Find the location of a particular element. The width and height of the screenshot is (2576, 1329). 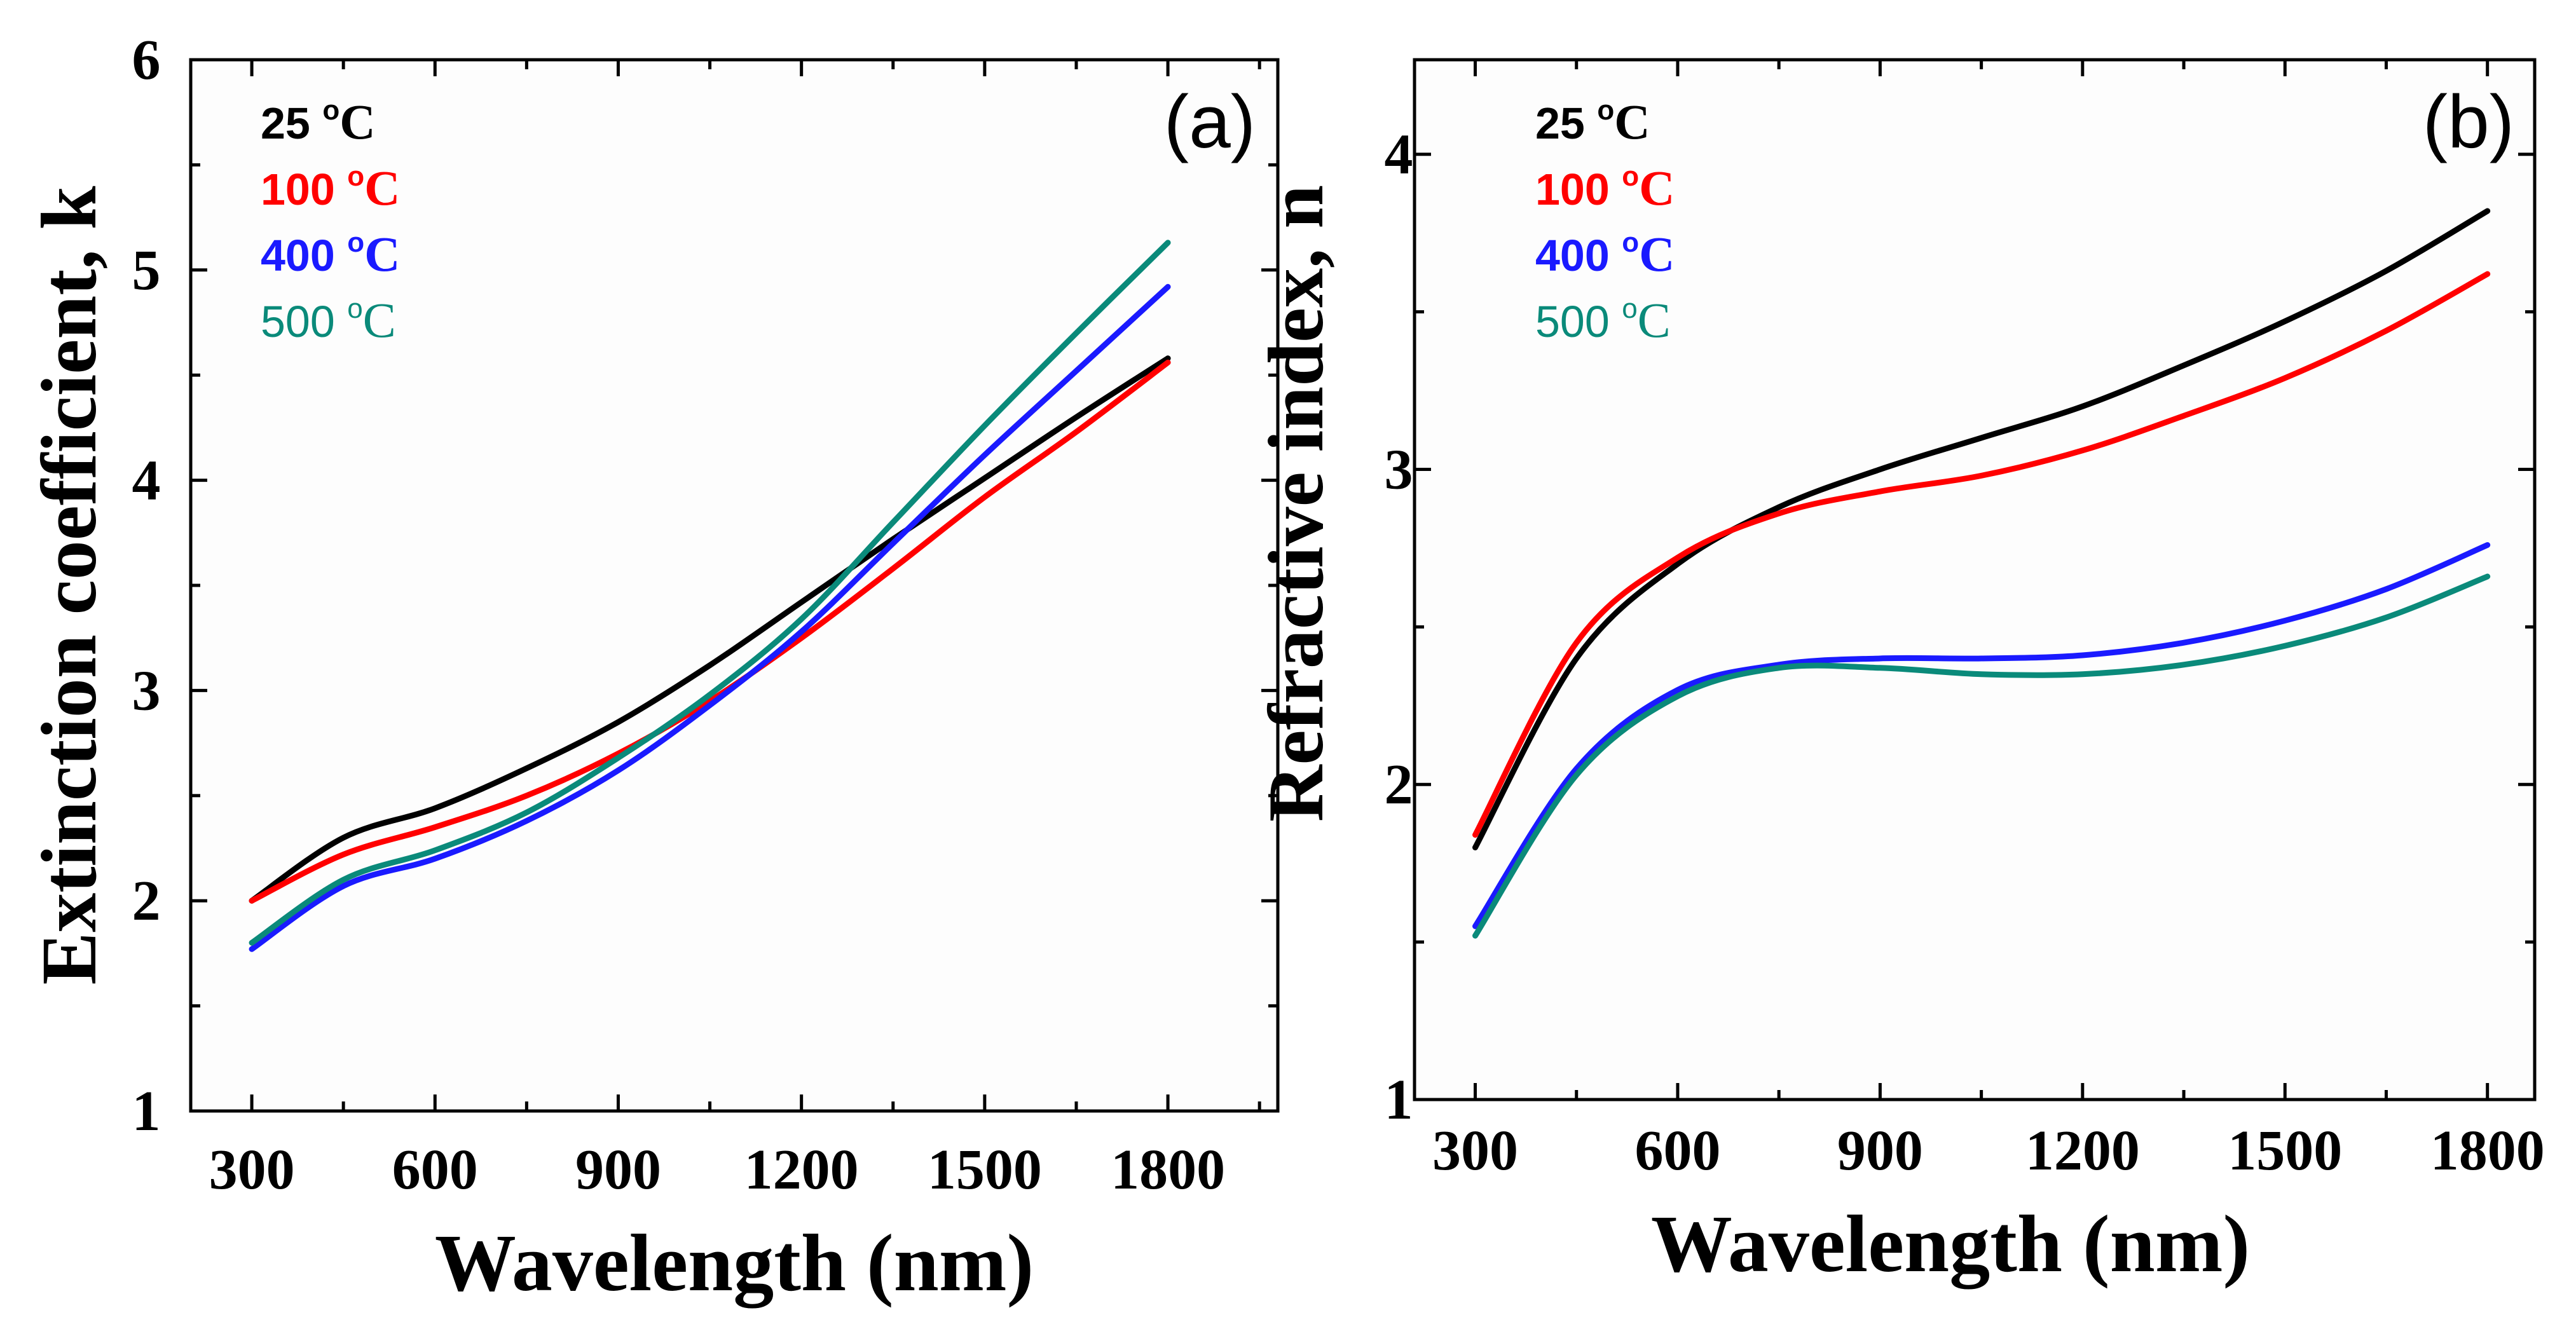

y-axis-title: Refractive index, n is located at coordinates (1295, 503).